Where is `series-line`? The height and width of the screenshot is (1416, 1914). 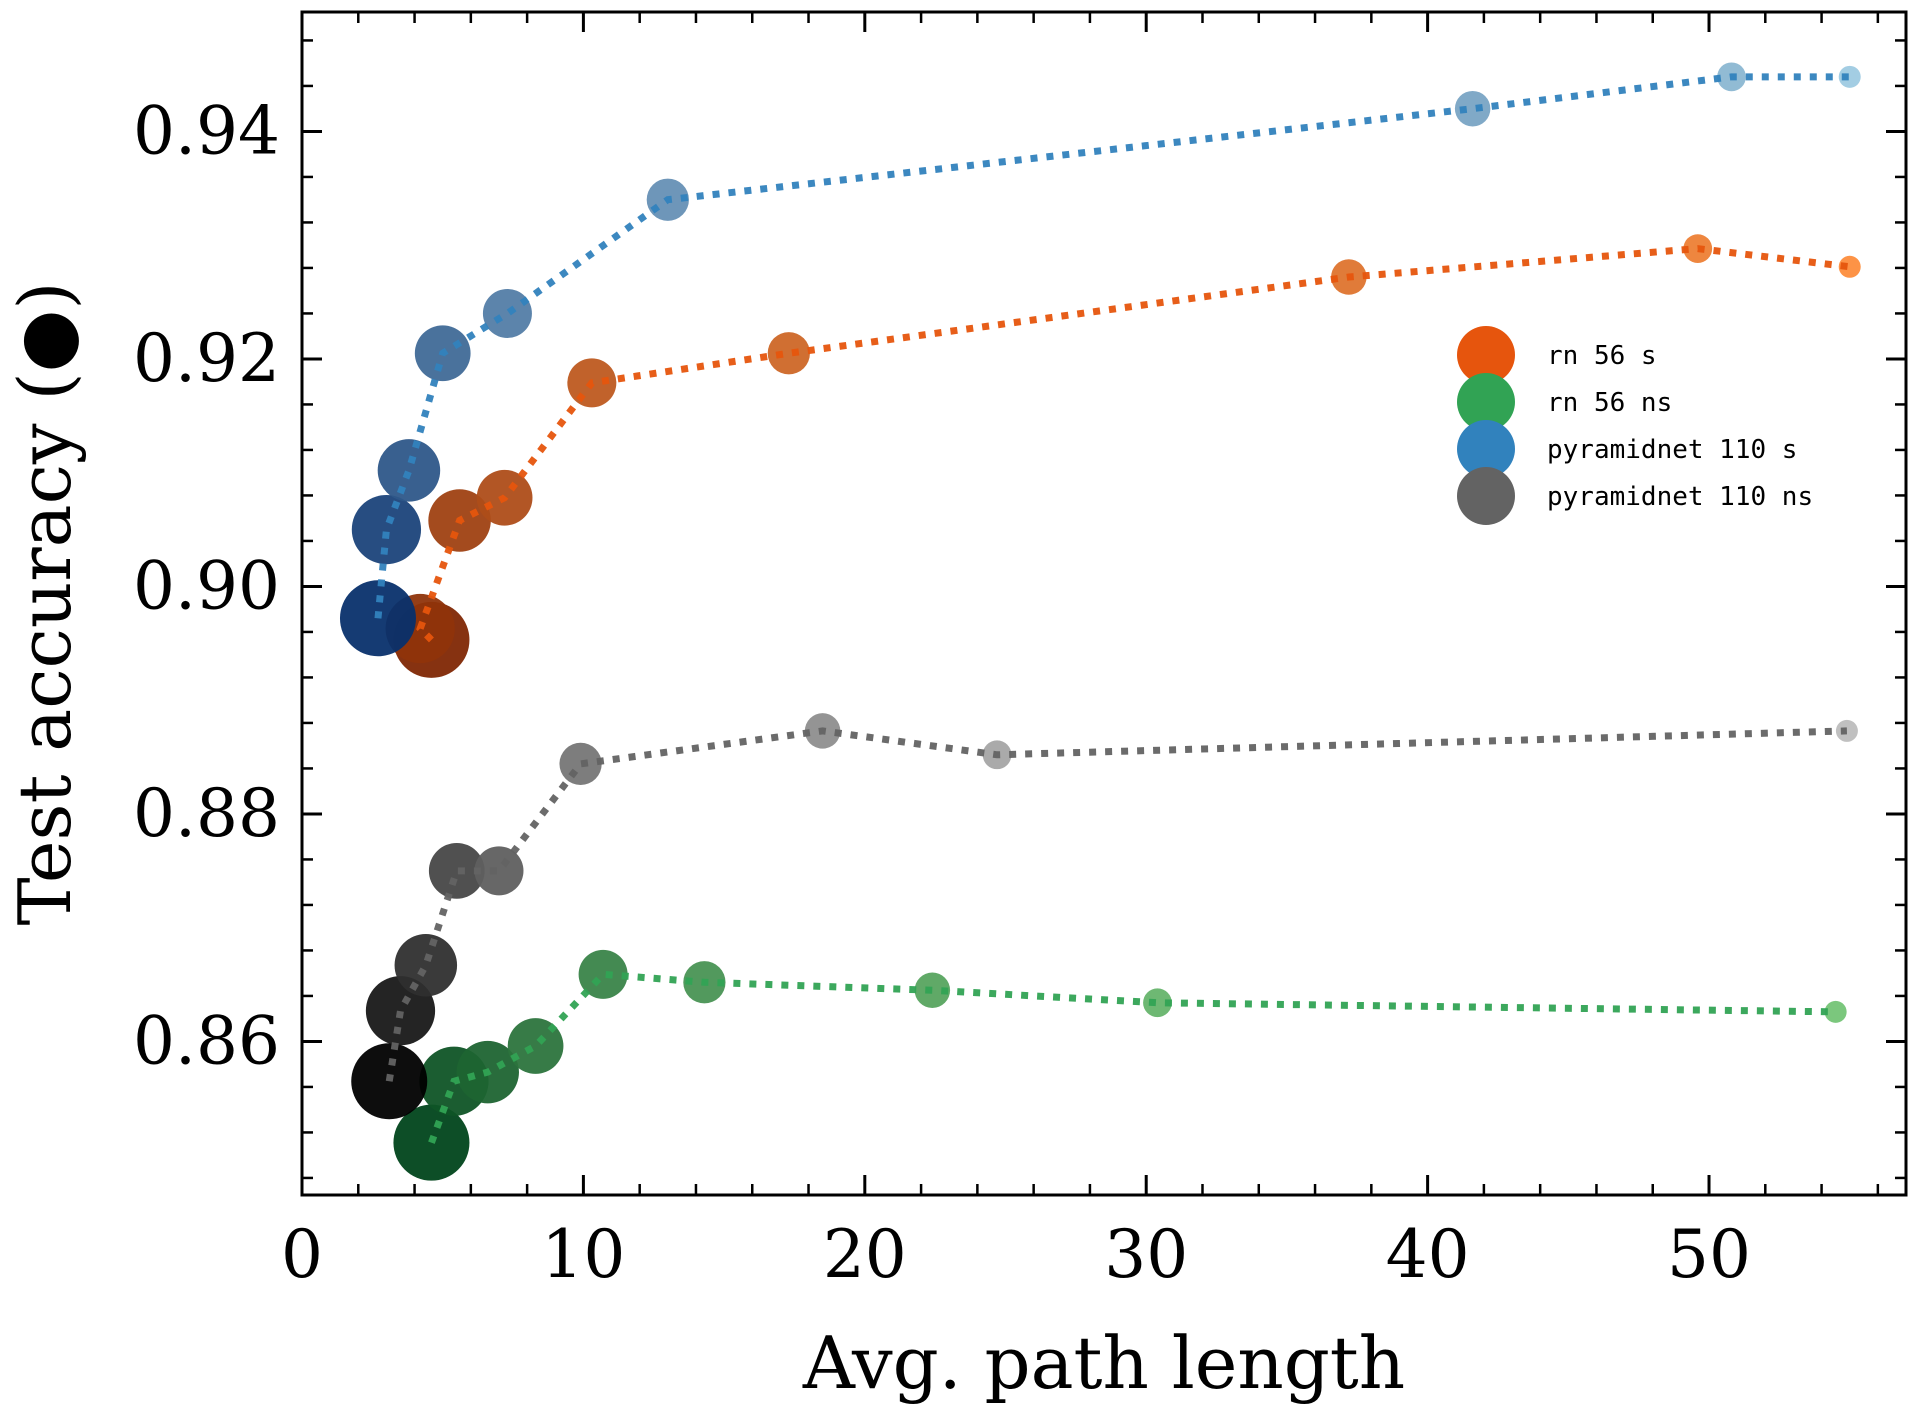
series-line is located at coordinates (1132, 1057).